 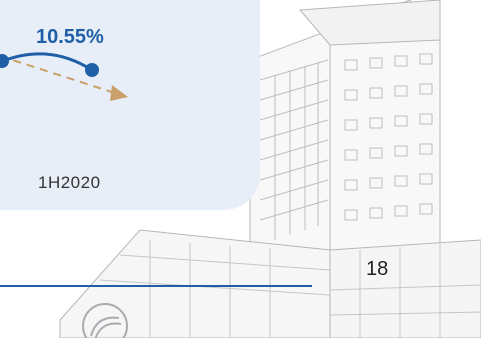 I want to click on trend-point-start, so click(x=4, y=61).